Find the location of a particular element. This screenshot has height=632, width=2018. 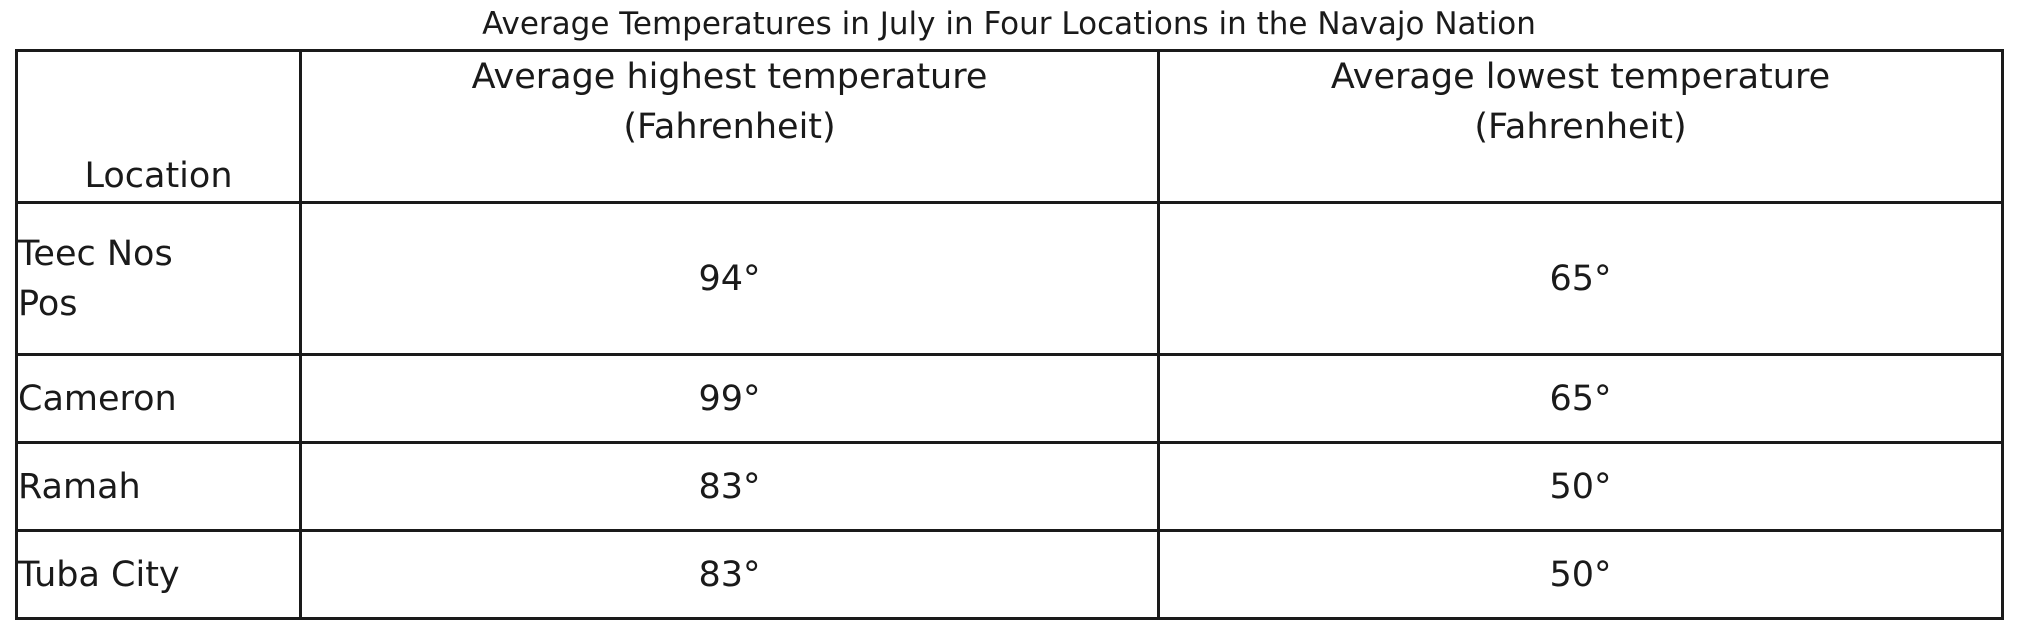

location-cell: Ramah is located at coordinates (158, 486).